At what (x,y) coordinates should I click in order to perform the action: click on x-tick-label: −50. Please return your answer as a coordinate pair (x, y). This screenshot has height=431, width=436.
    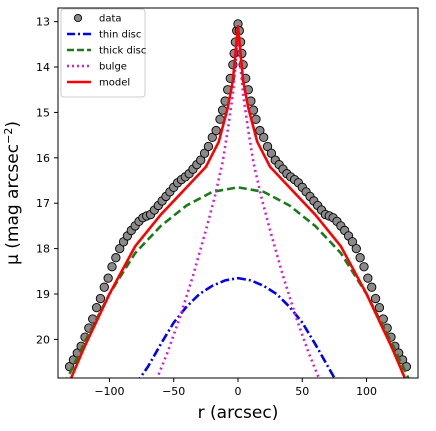
    Looking at the image, I should click on (173, 391).